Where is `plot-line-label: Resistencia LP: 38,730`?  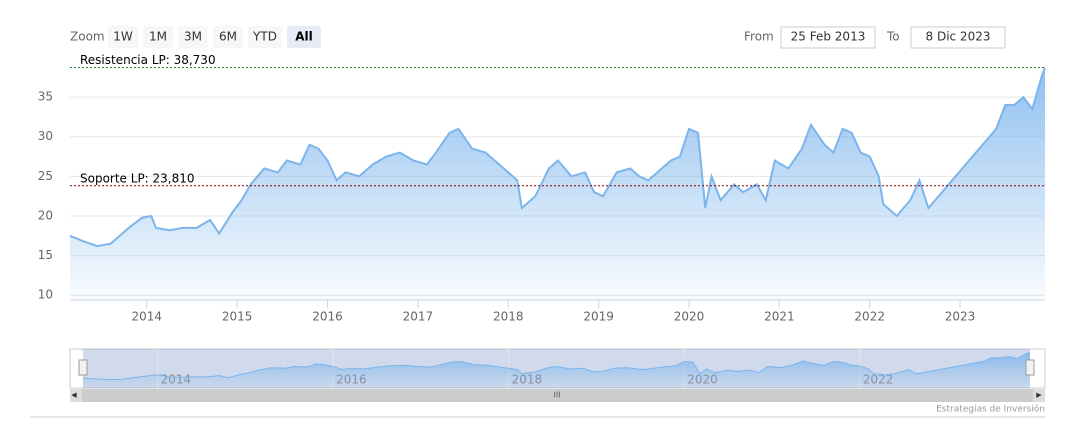 plot-line-label: Resistencia LP: 38,730 is located at coordinates (148, 60).